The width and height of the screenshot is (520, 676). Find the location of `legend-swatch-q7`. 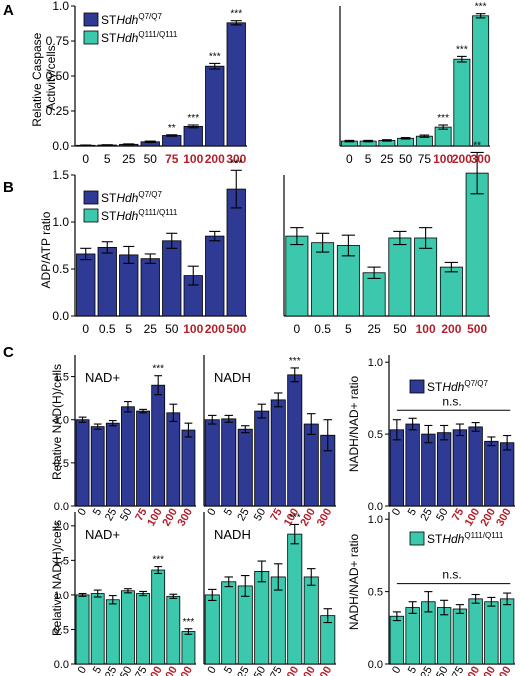

legend-swatch-q7 is located at coordinates (91, 197).